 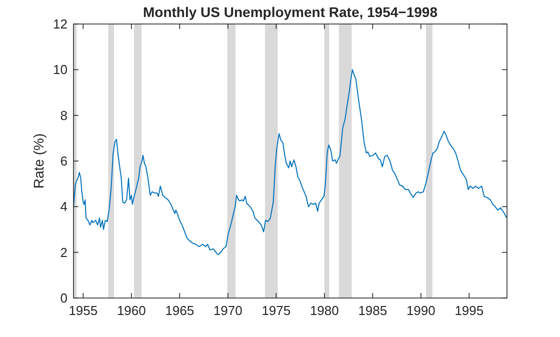 I want to click on y-axis-title: Rate (%), so click(x=38, y=161).